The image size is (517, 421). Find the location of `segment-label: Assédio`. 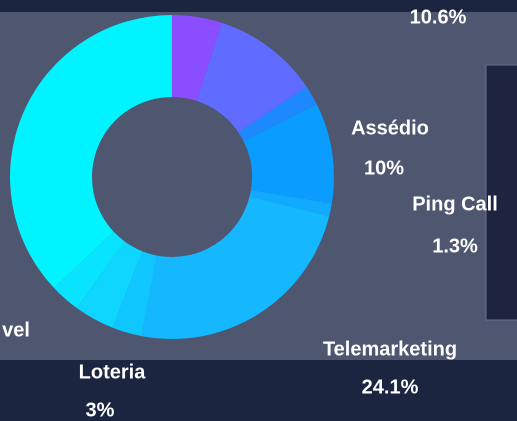

segment-label: Assédio is located at coordinates (390, 128).